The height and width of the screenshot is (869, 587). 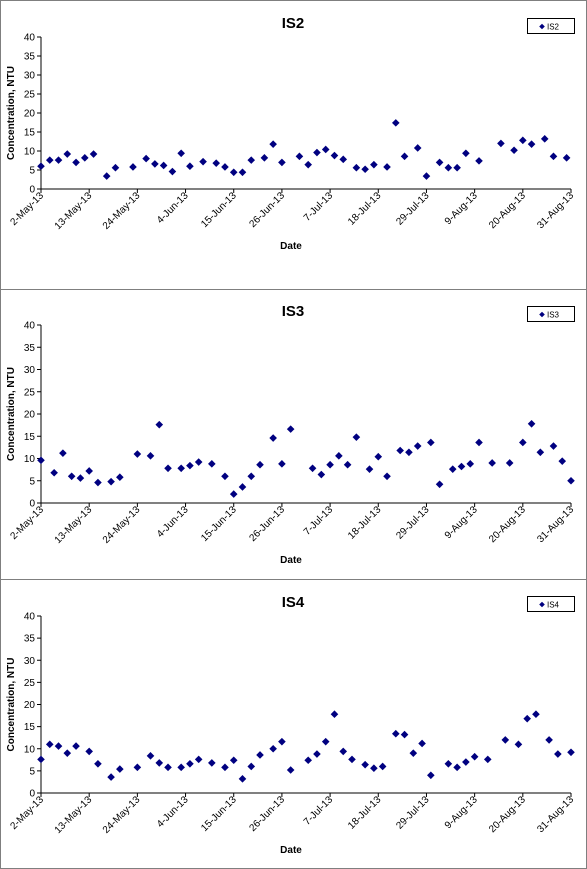 I want to click on x-tick-label: 7-Jul-13, so click(x=319, y=521).